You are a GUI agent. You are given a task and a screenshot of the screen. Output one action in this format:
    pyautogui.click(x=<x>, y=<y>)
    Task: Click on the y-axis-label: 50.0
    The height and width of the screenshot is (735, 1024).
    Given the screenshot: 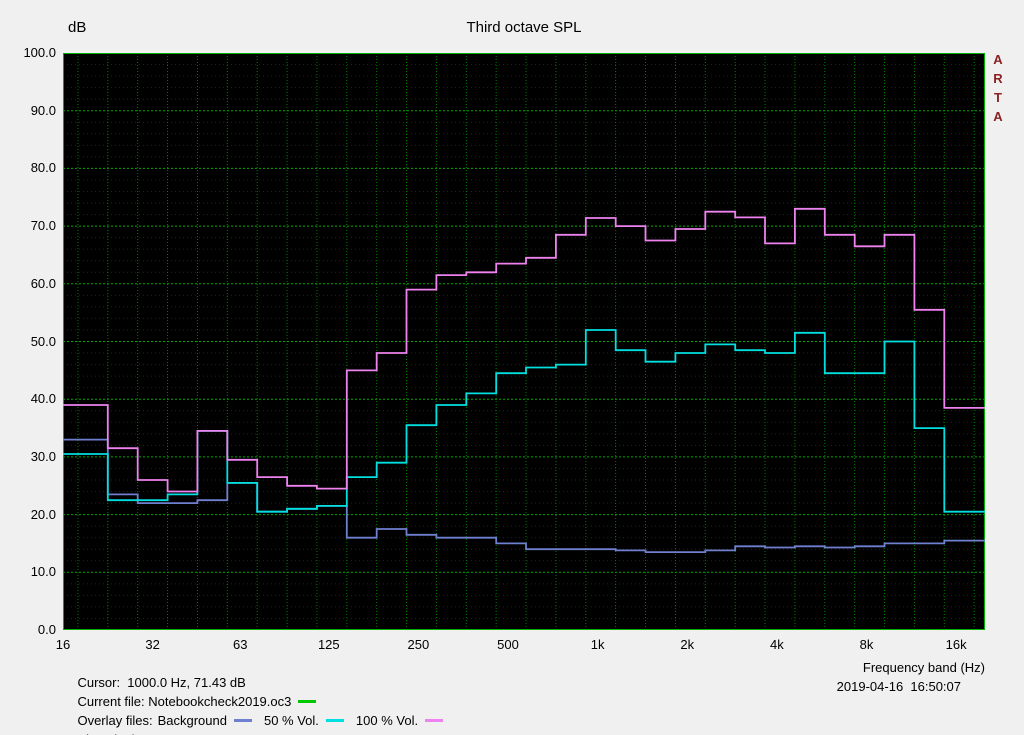 What is the action you would take?
    pyautogui.click(x=43, y=341)
    